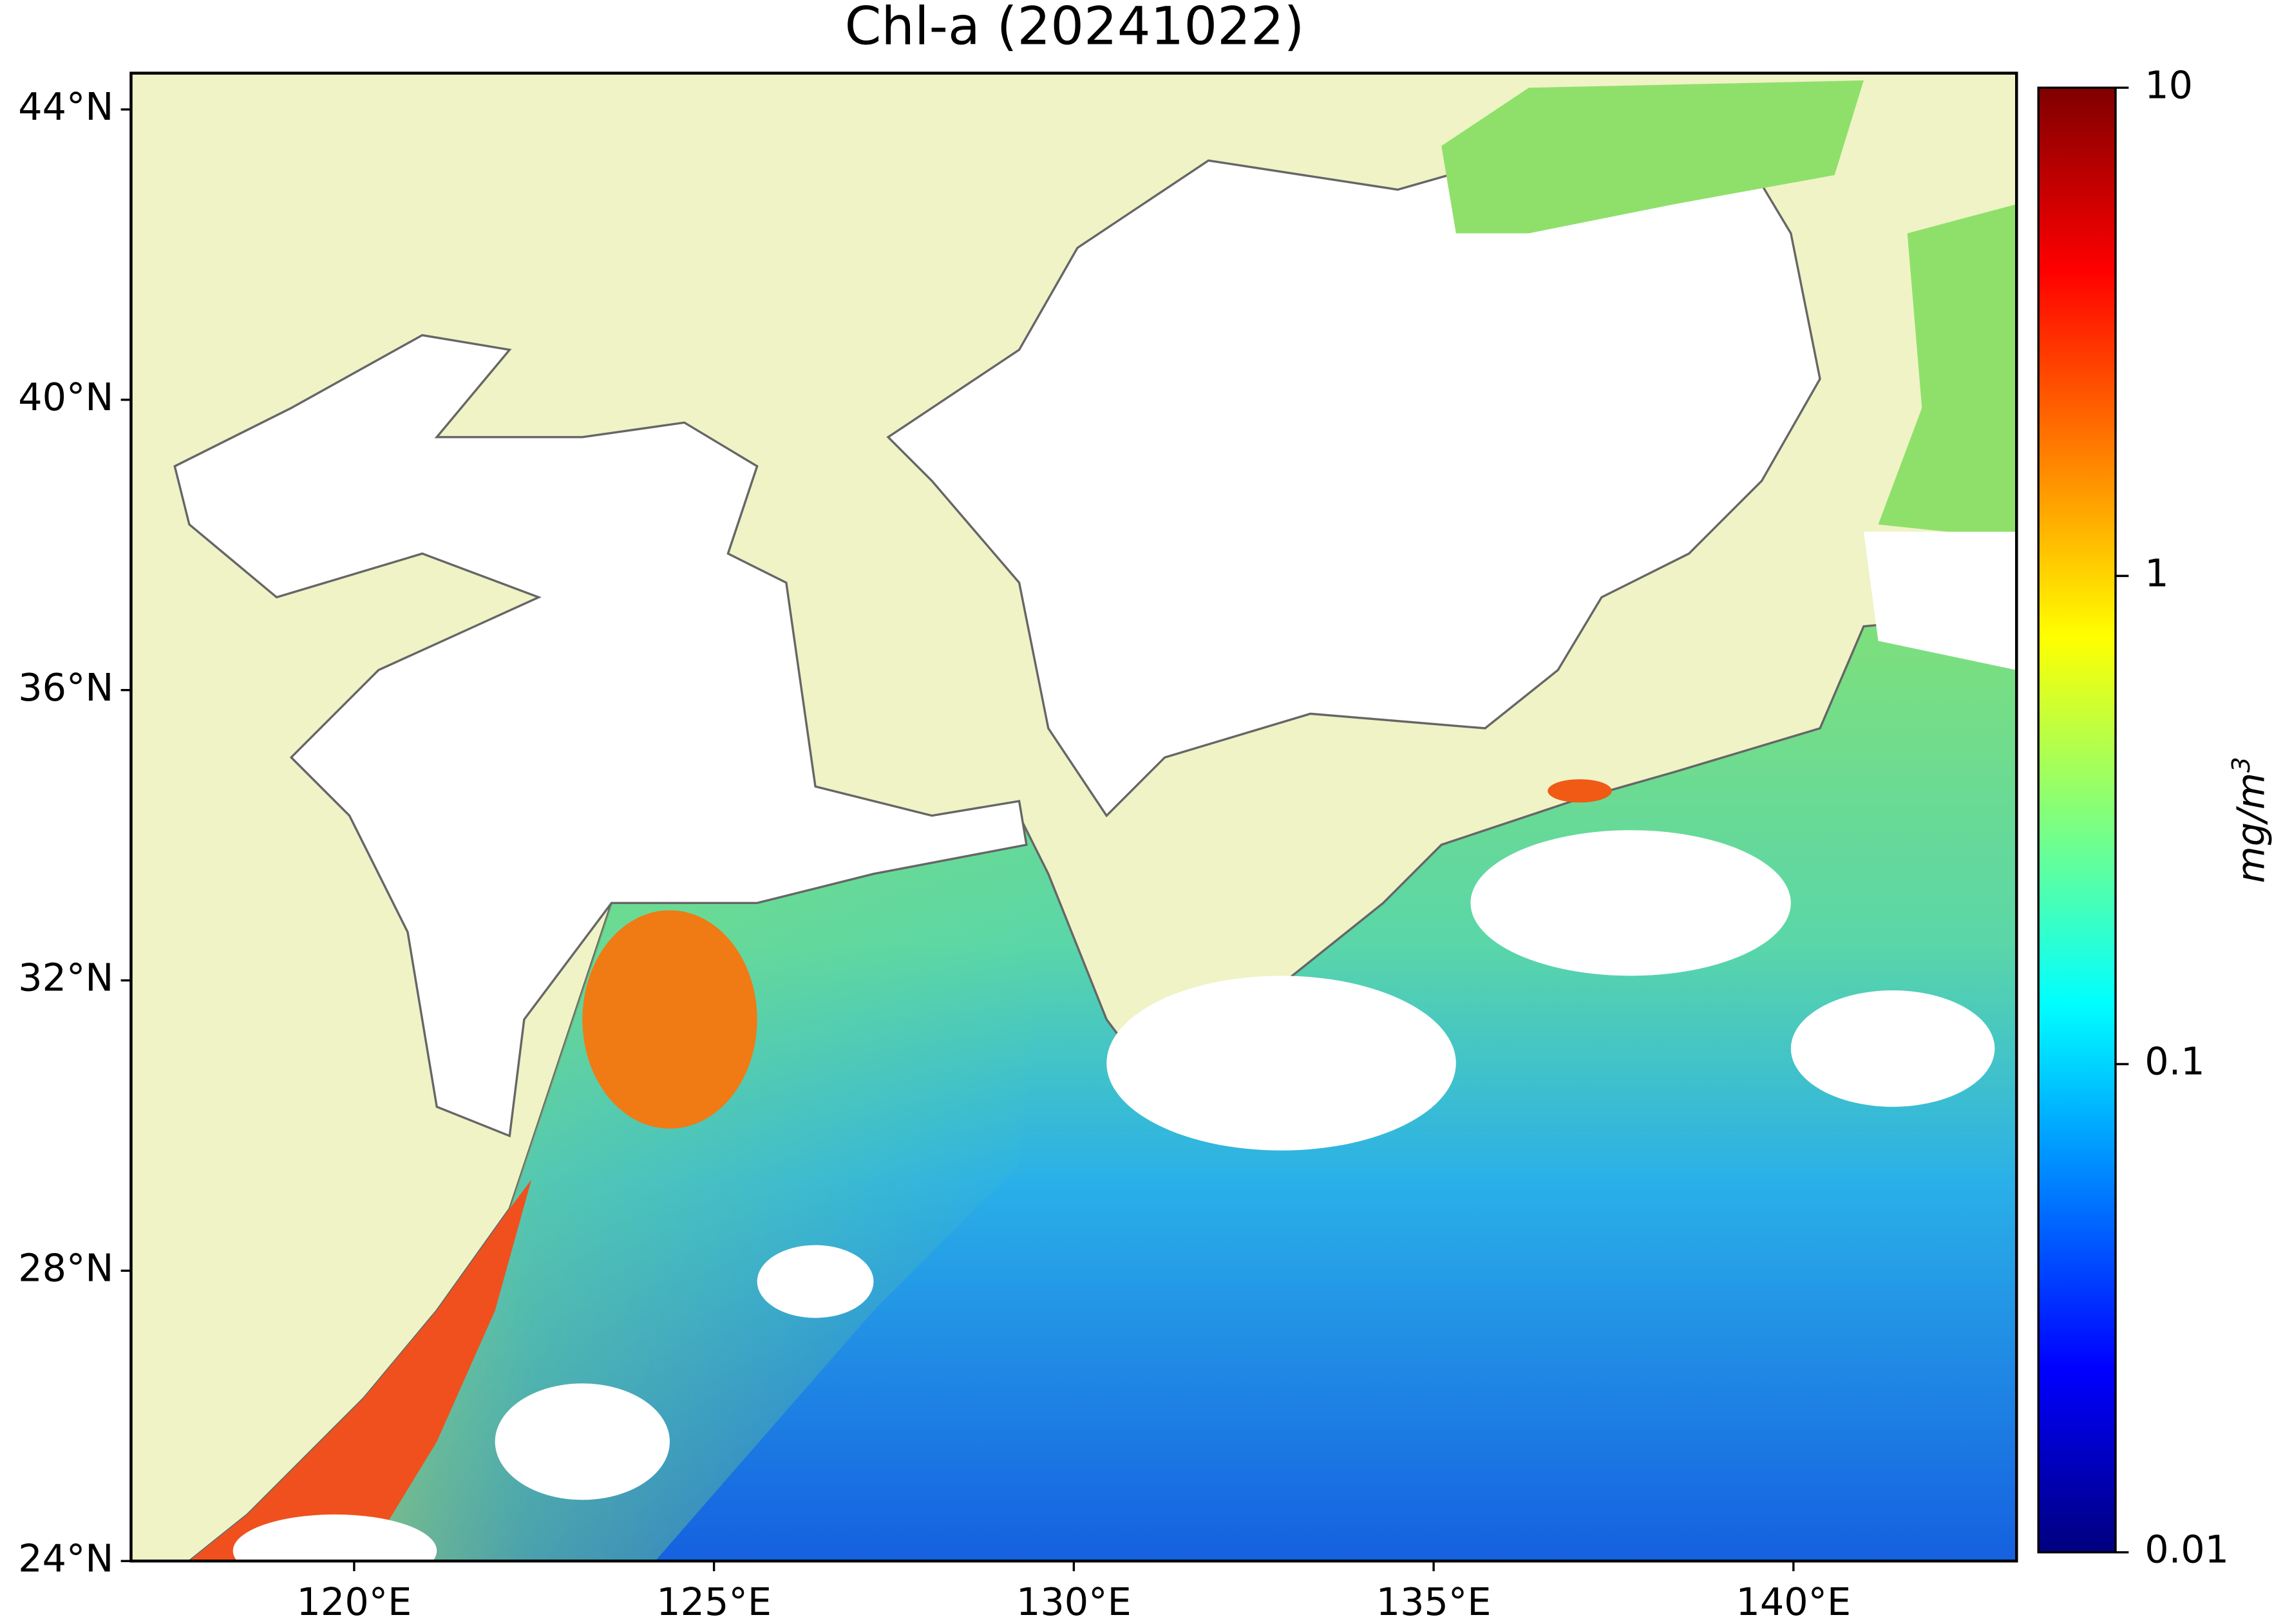 The image size is (2283, 1624). What do you see at coordinates (354, 1602) in the screenshot?
I see `x-tick-label: 120°E` at bounding box center [354, 1602].